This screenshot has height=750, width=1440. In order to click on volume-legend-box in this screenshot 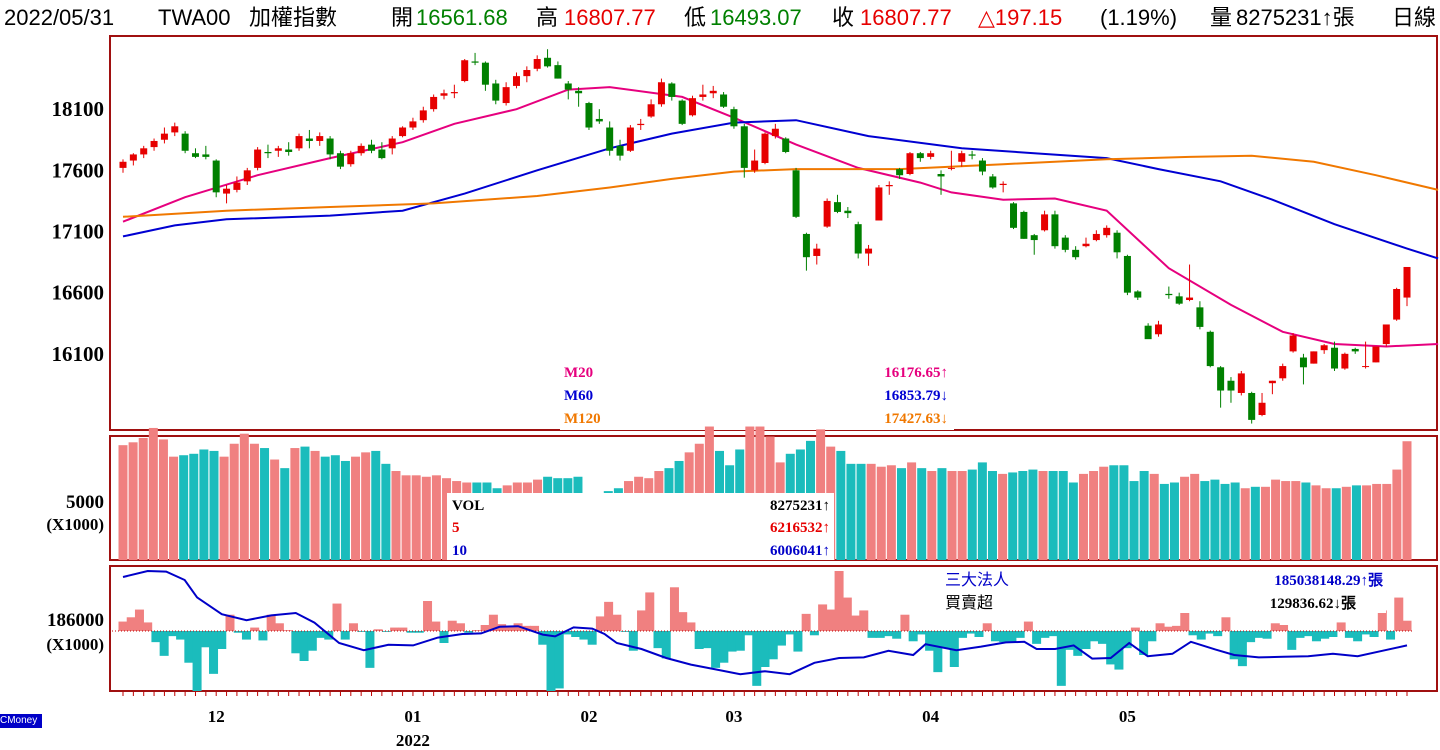, I will do `click(640, 526)`.